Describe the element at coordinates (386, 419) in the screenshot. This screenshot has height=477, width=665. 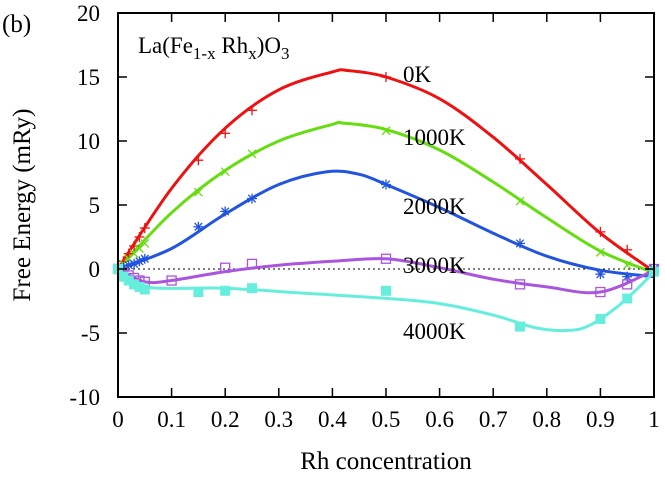
I see `x-tick-label: 0.5` at that location.